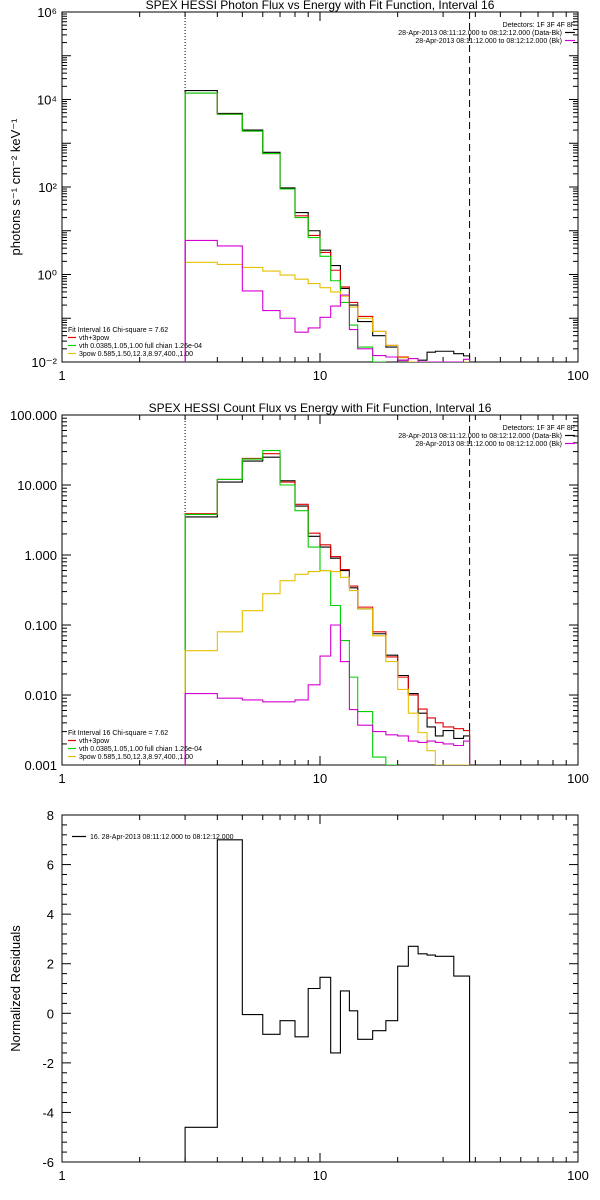 This screenshot has width=600, height=1200. What do you see at coordinates (15, 988) in the screenshot?
I see `y-axis-label: Normalized Residuals` at bounding box center [15, 988].